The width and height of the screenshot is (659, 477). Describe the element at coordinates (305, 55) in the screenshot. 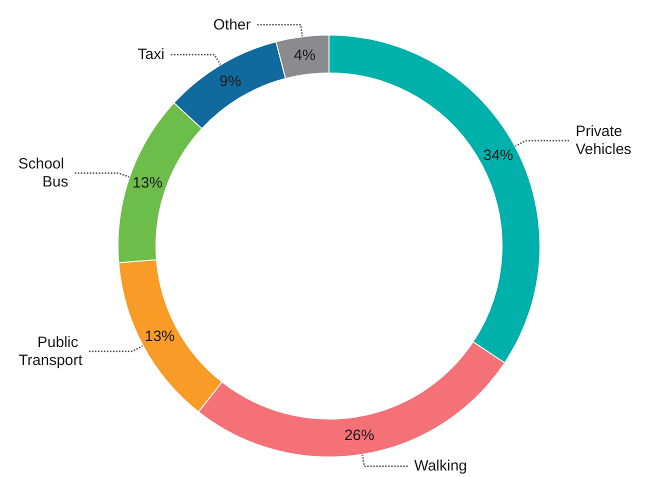

I see `data-label: 4%` at that location.